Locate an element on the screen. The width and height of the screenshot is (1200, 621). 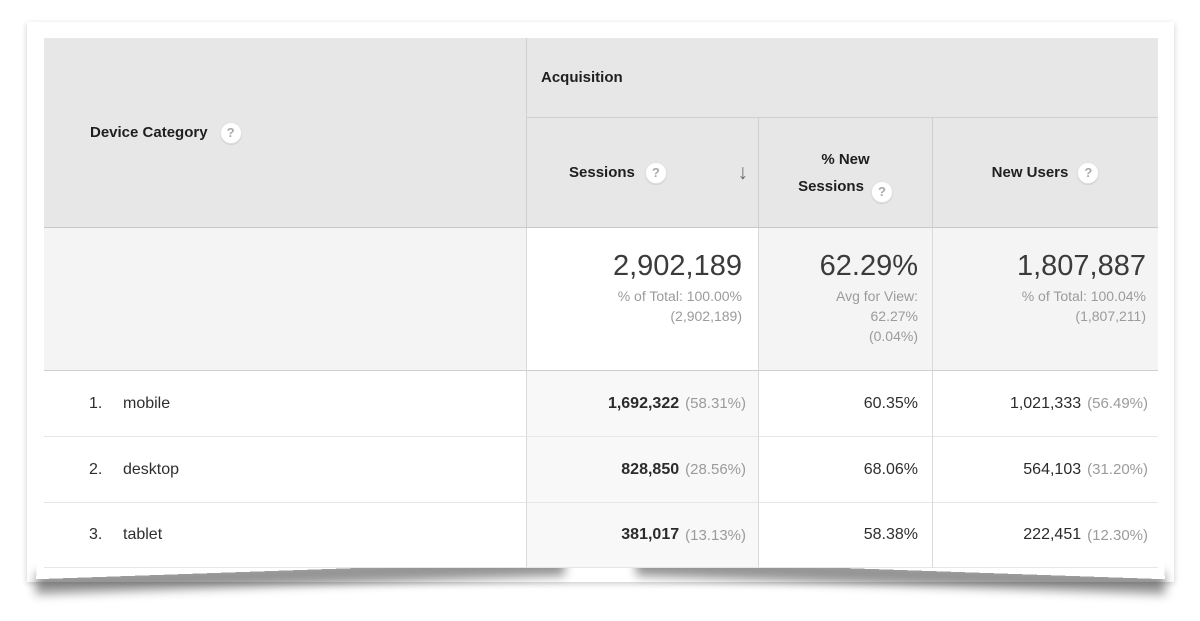
new-sessions-avg: 62.29% is located at coordinates (868, 266).